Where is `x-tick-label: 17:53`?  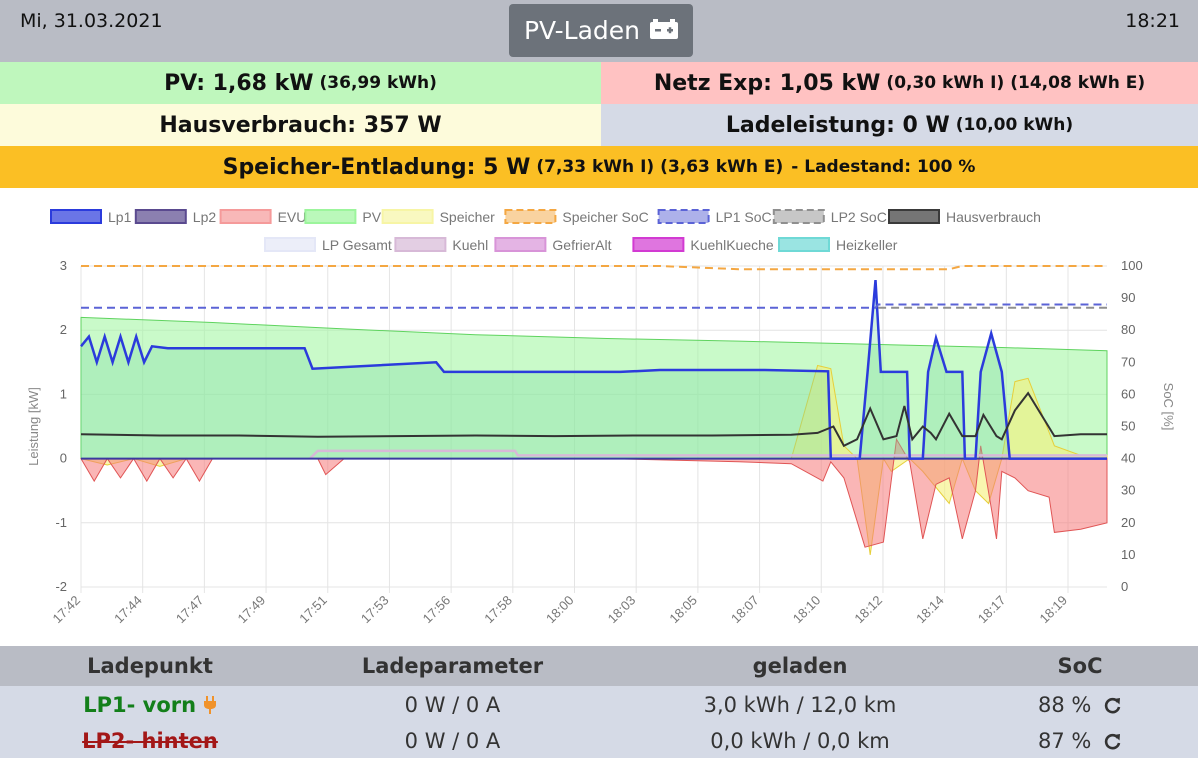
x-tick-label: 17:53 is located at coordinates (375, 610).